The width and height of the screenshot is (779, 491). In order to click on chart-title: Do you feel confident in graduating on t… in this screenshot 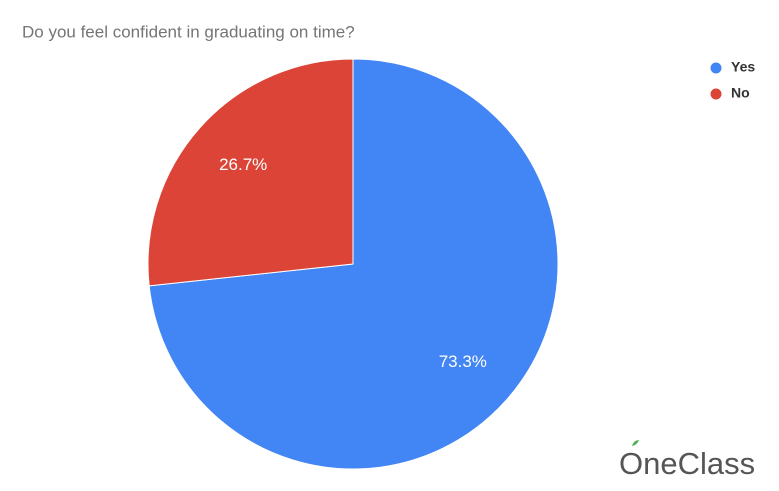, I will do `click(188, 31)`.